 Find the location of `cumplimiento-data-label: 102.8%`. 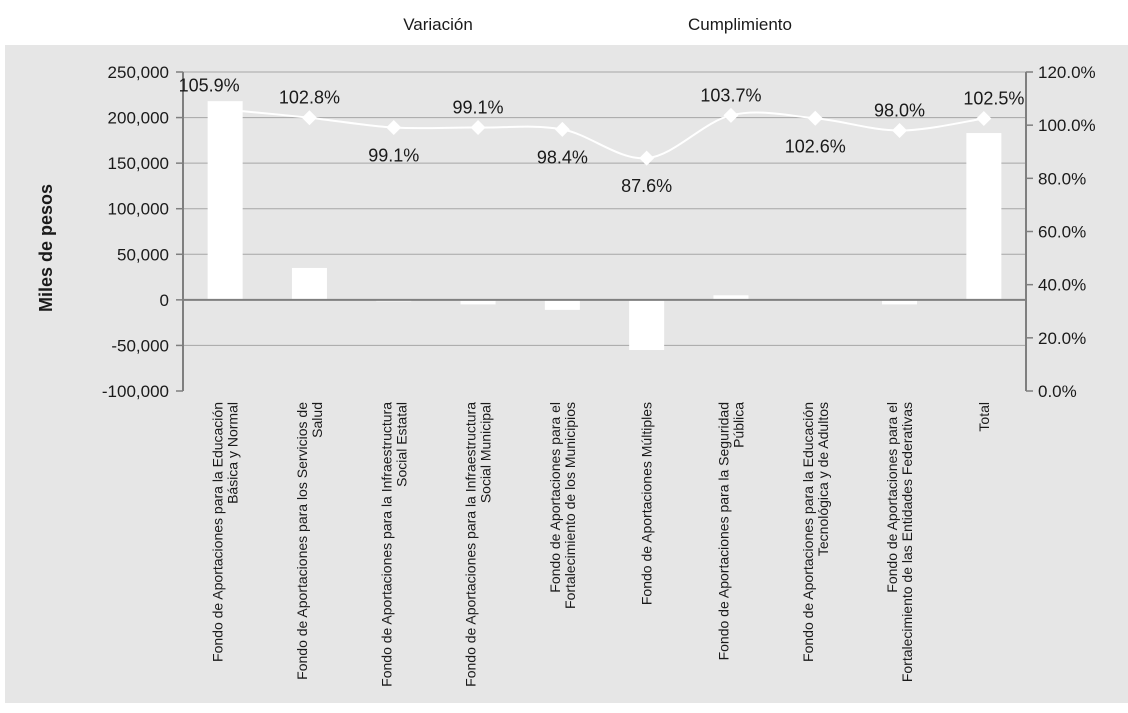

cumplimiento-data-label: 102.8% is located at coordinates (309, 98).